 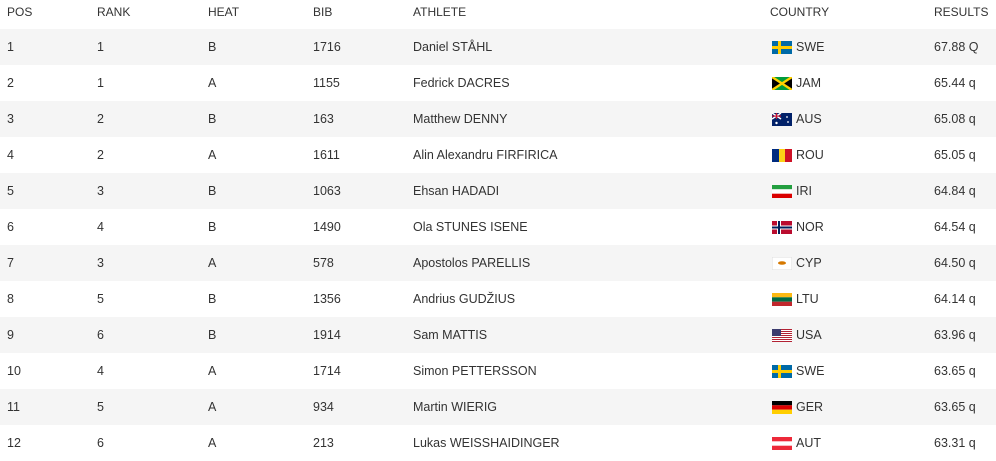 I want to click on pos-cell: 7, so click(x=10, y=263).